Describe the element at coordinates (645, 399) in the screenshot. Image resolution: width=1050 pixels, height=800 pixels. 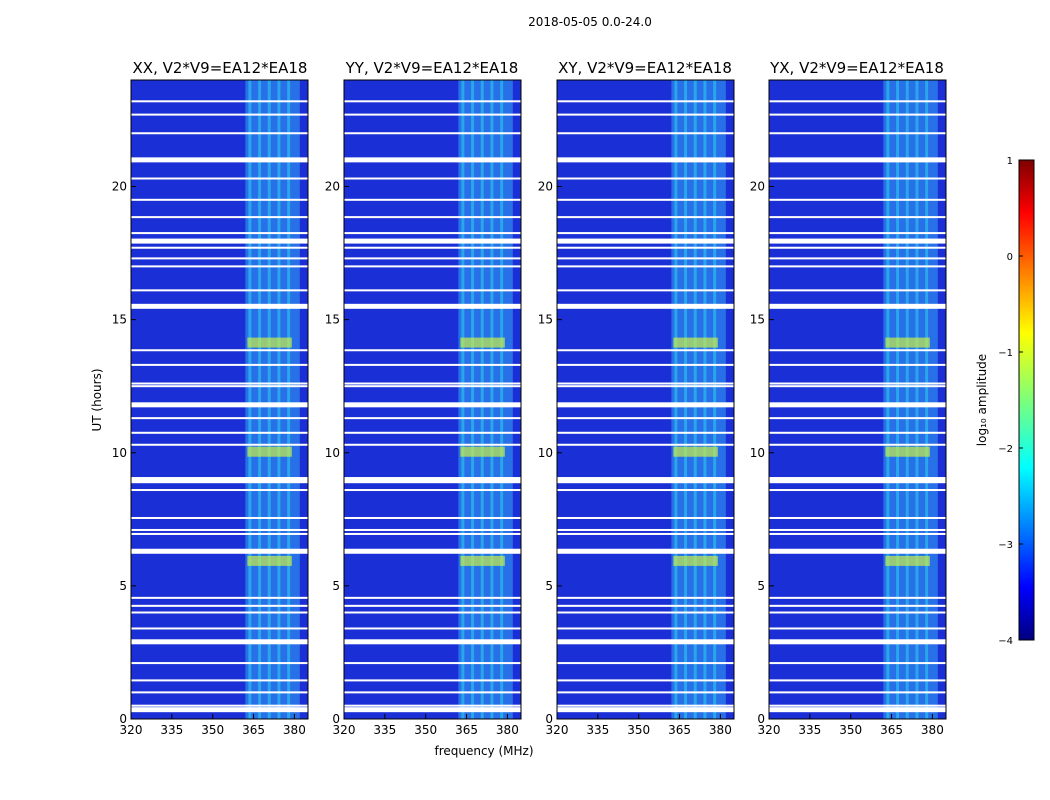
I see `panel-frame` at that location.